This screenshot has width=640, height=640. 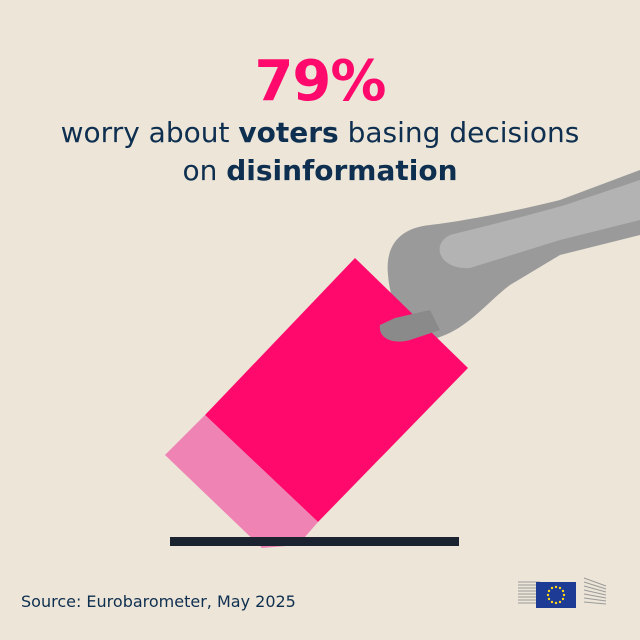 I want to click on text: on, so click(x=204, y=170).